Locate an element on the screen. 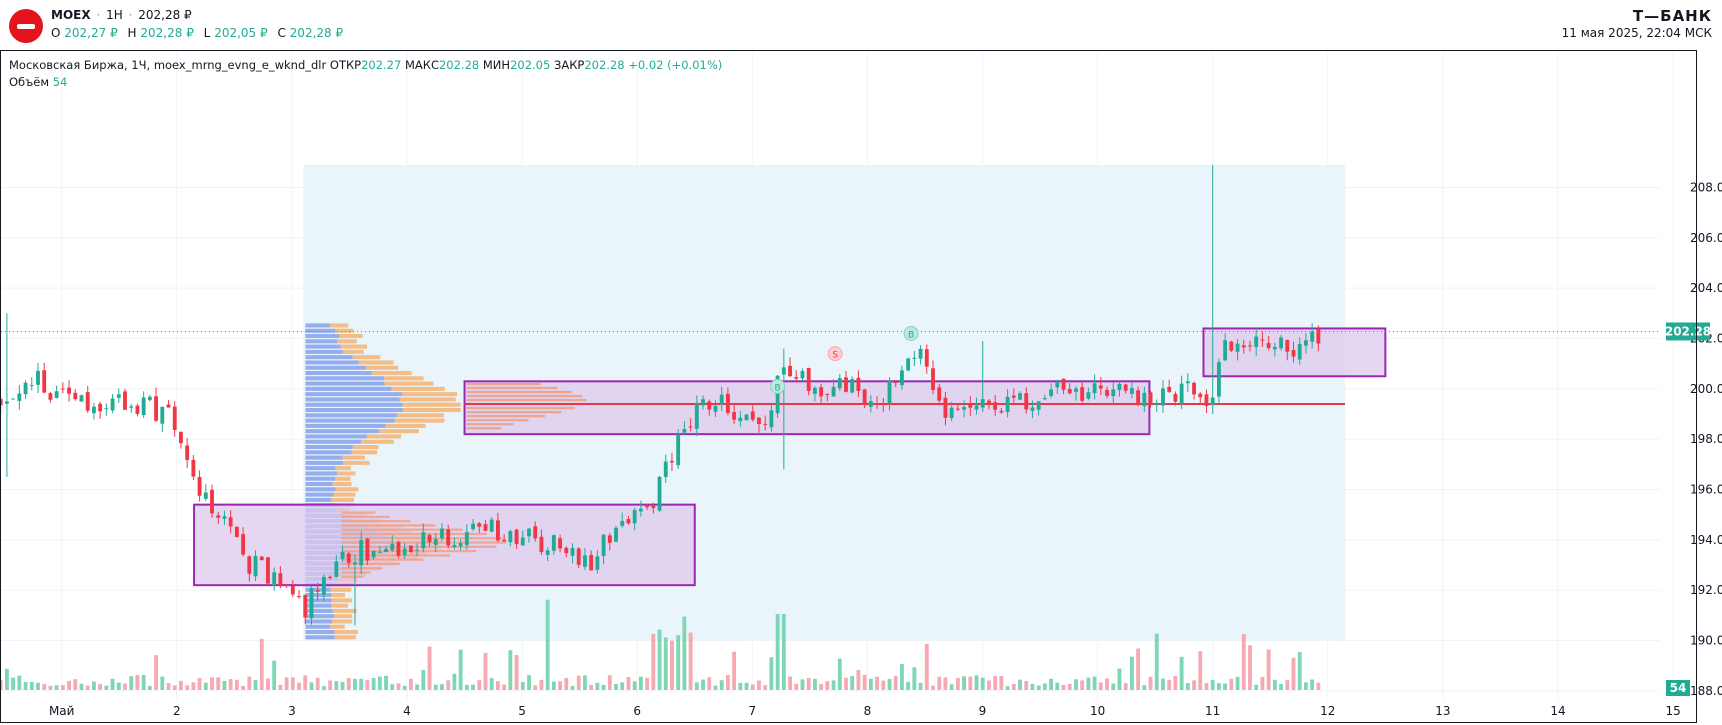 This screenshot has width=1722, height=725. brand-logo: Т—БАНК is located at coordinates (1672, 16).